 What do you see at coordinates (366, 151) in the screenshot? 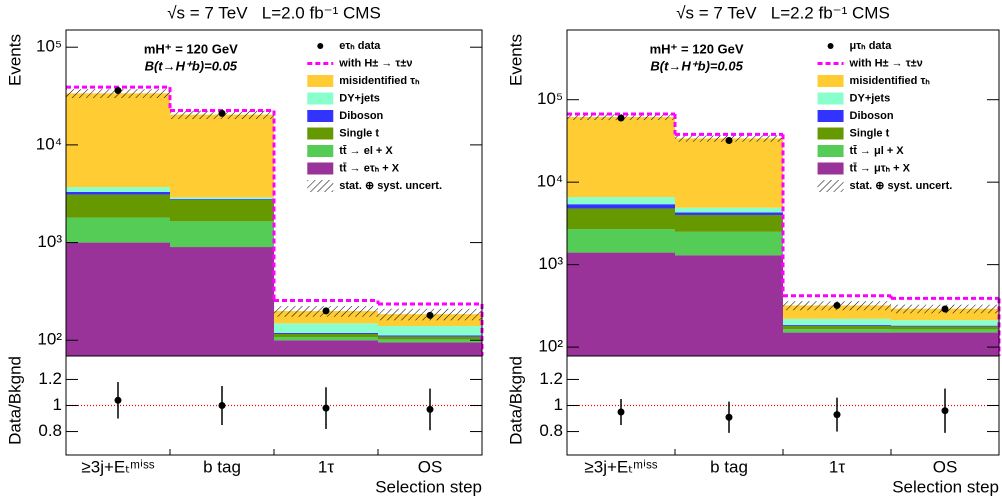
I see `legend-label: tt̄ → el + X` at bounding box center [366, 151].